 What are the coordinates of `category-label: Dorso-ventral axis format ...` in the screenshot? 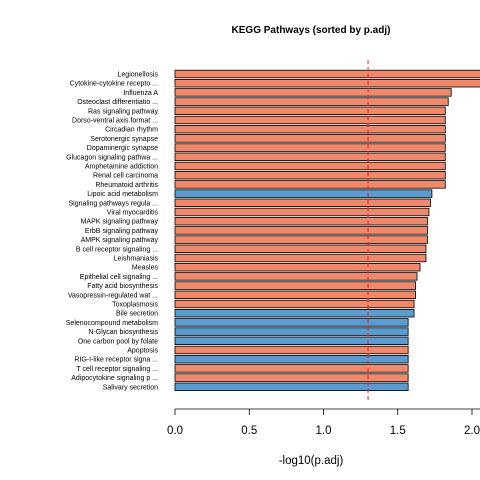 It's located at (115, 121).